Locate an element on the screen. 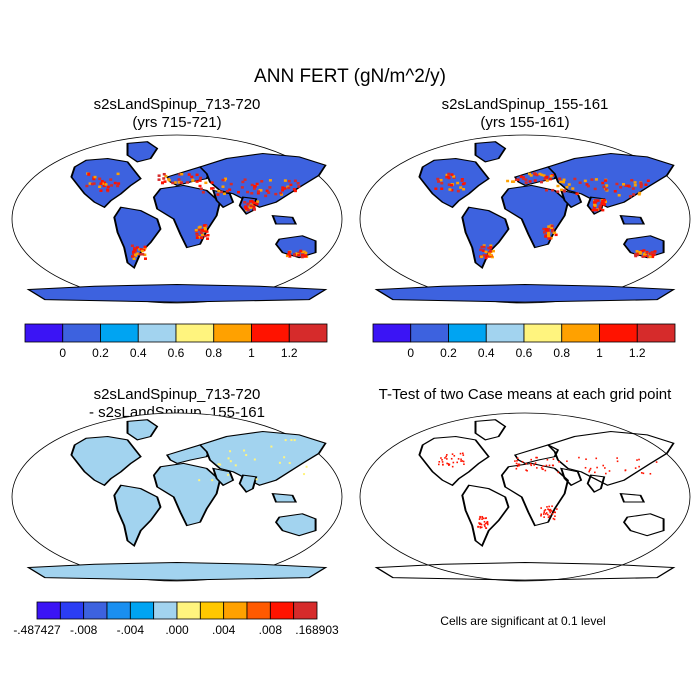 The height and width of the screenshot is (700, 700). colorbar-tick-label: 0.4 is located at coordinates (486, 353).